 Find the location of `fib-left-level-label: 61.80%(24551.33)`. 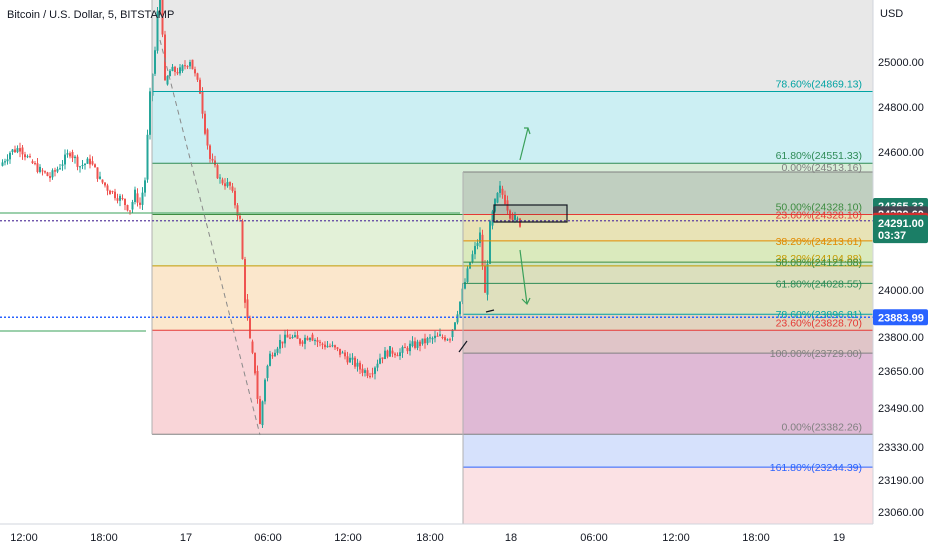

fib-left-level-label: 61.80%(24551.33) is located at coordinates (819, 156).